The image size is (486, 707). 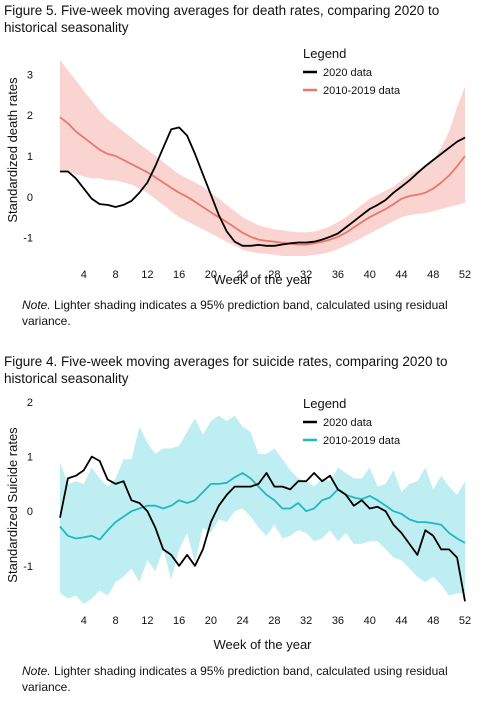 I want to click on y-tick-label: 3, so click(x=30, y=75).